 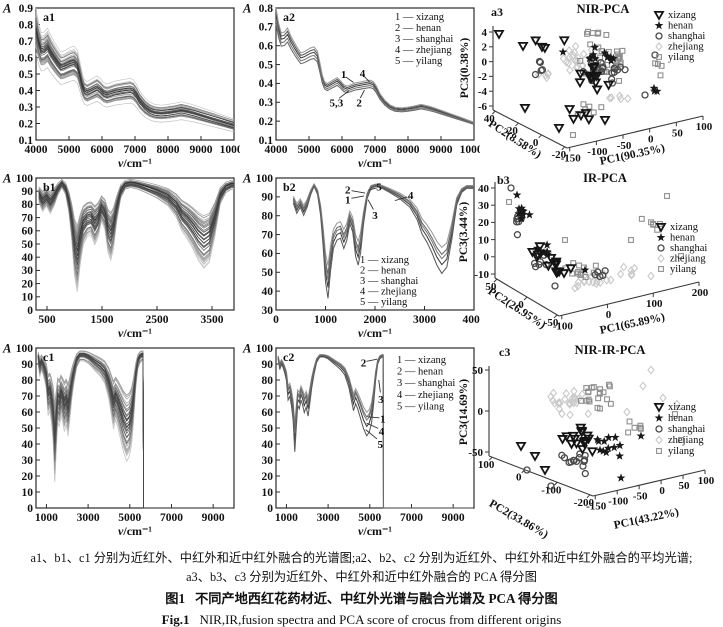 What do you see at coordinates (484, 223) in the screenshot?
I see `z-tick-label: 20` at bounding box center [484, 223].